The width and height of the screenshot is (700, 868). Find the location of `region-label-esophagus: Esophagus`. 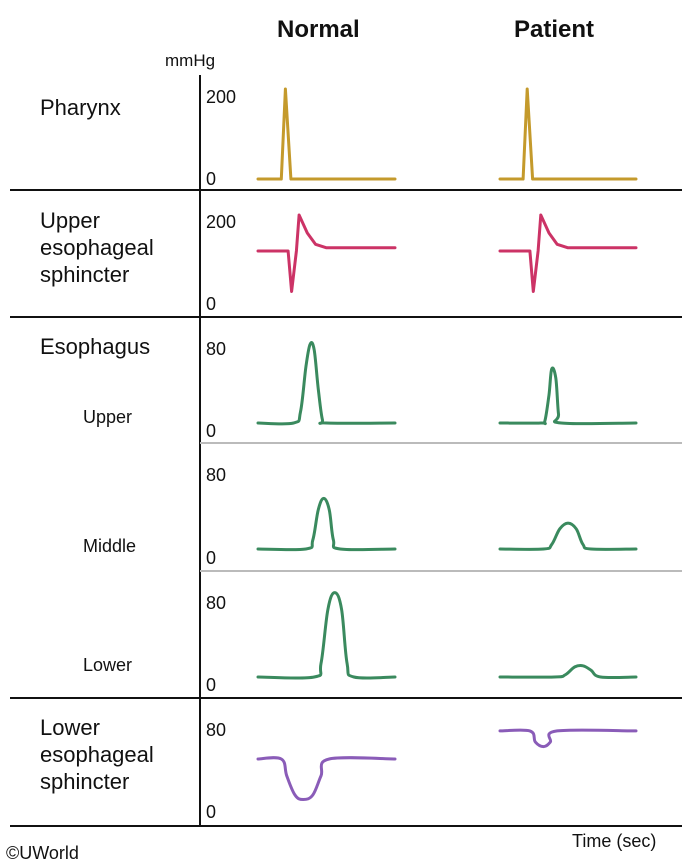

region-label-esophagus: Esophagus is located at coordinates (95, 346).